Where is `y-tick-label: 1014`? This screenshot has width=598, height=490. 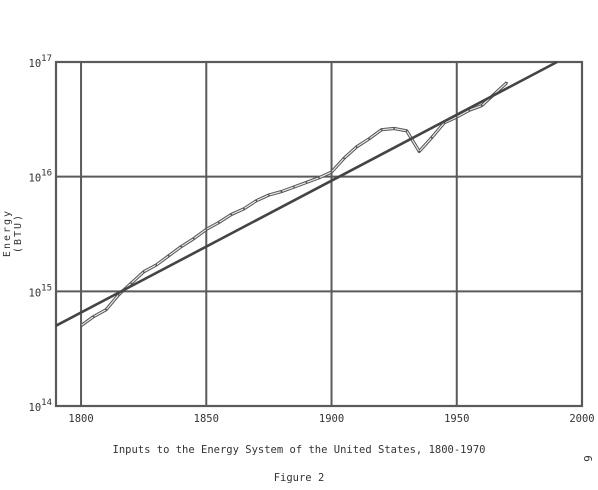
y-tick-label: 1014 is located at coordinates (41, 406).